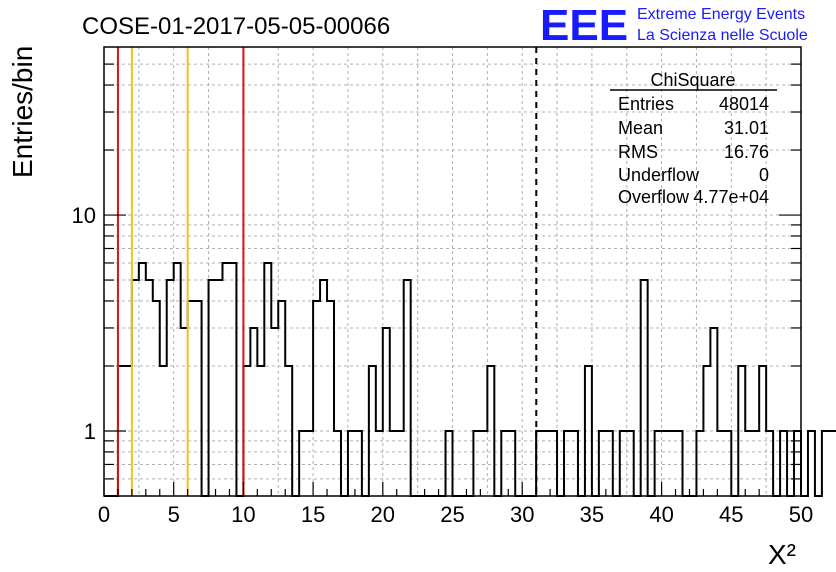 Image resolution: width=836 pixels, height=572 pixels. What do you see at coordinates (90, 431) in the screenshot?
I see `y-tick-label: 1` at bounding box center [90, 431].